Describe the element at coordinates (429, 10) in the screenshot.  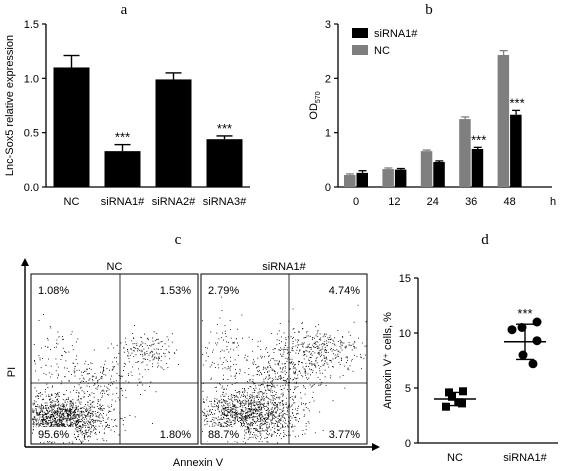
I see `panel-label-b: b` at that location.